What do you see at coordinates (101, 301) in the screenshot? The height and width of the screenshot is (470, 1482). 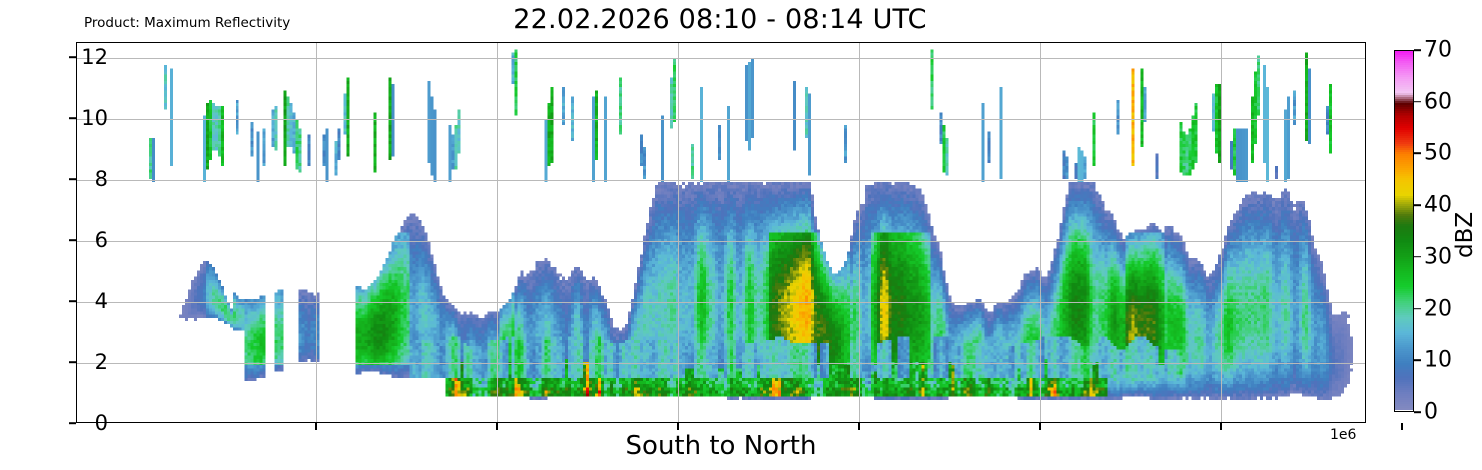 I see `y-tick-label: 4` at bounding box center [101, 301].